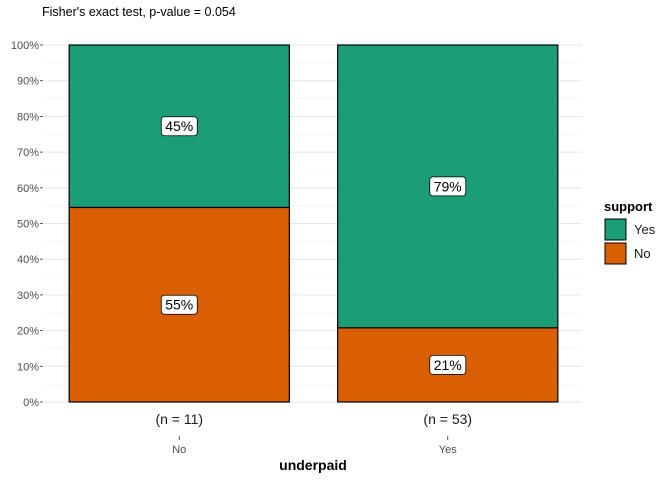 The image size is (672, 480). I want to click on x-axis-label: underpaid, so click(313, 465).